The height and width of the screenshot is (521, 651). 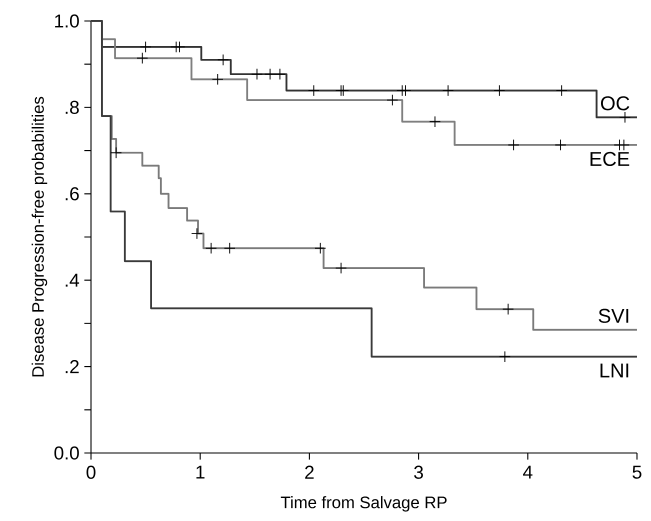 What do you see at coordinates (66, 453) in the screenshot?
I see `y-tick-label: 0.0` at bounding box center [66, 453].